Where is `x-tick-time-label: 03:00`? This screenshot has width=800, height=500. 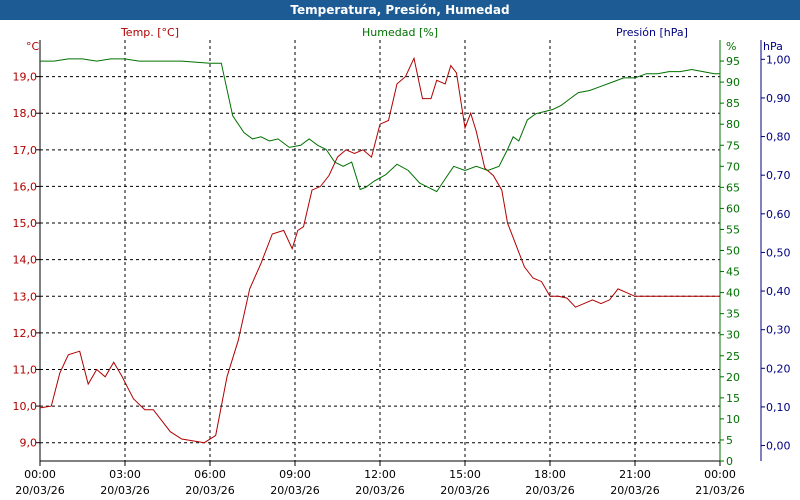
x-tick-time-label: 03:00 is located at coordinates (125, 474).